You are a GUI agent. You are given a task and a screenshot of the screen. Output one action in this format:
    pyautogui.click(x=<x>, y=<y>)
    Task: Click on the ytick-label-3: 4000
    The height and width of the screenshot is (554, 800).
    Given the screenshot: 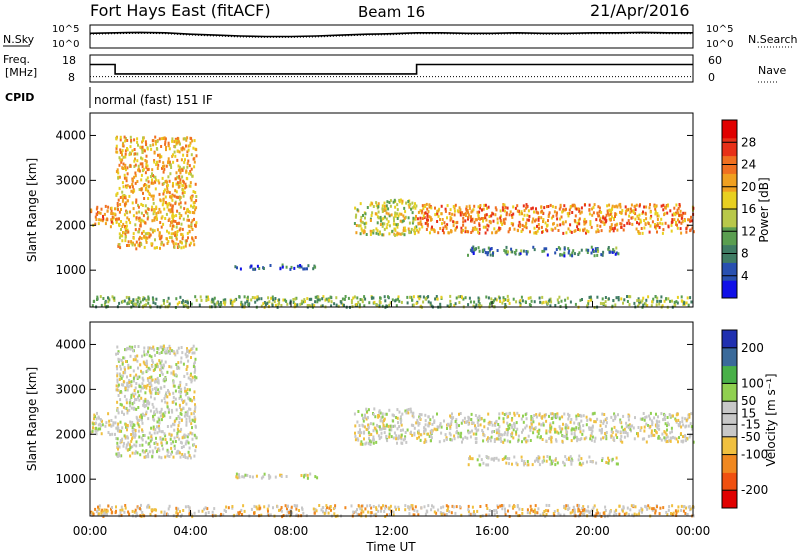 What is the action you would take?
    pyautogui.click(x=70, y=135)
    